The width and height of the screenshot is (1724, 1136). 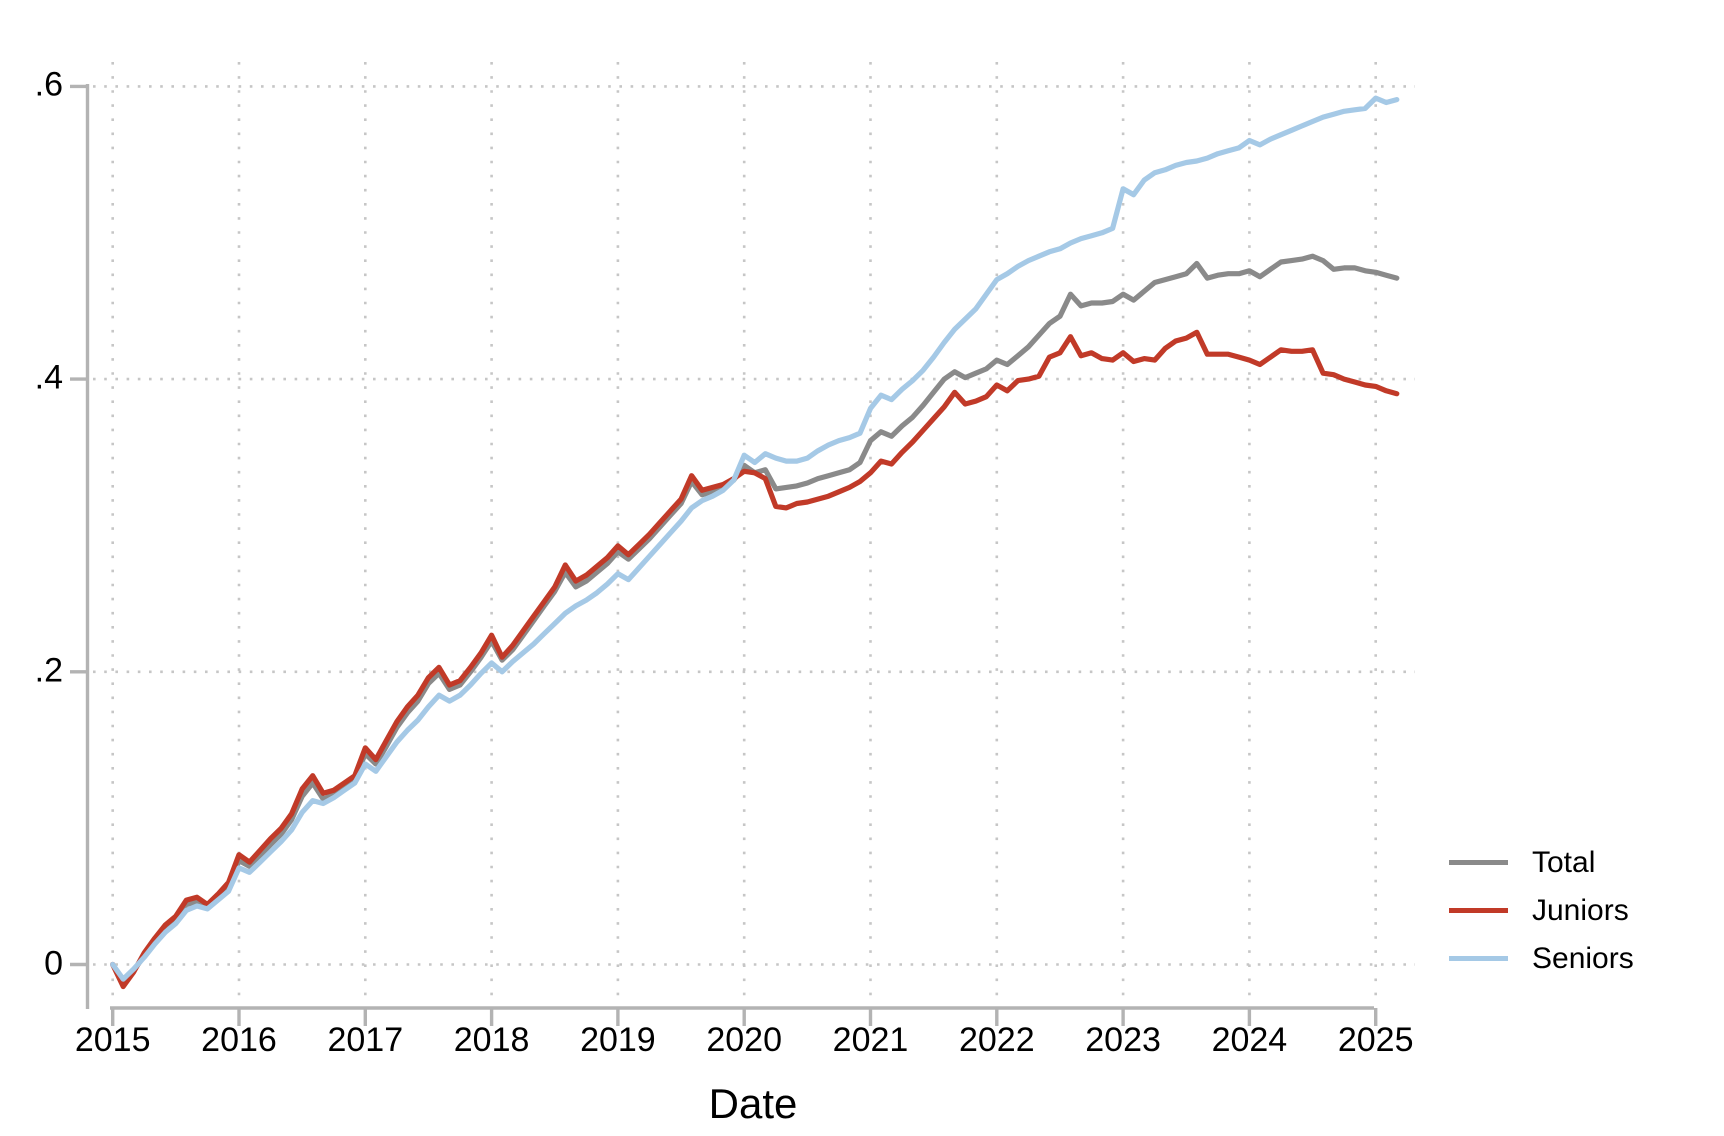 What do you see at coordinates (996, 1040) in the screenshot?
I see `x-tick-label: 2022` at bounding box center [996, 1040].